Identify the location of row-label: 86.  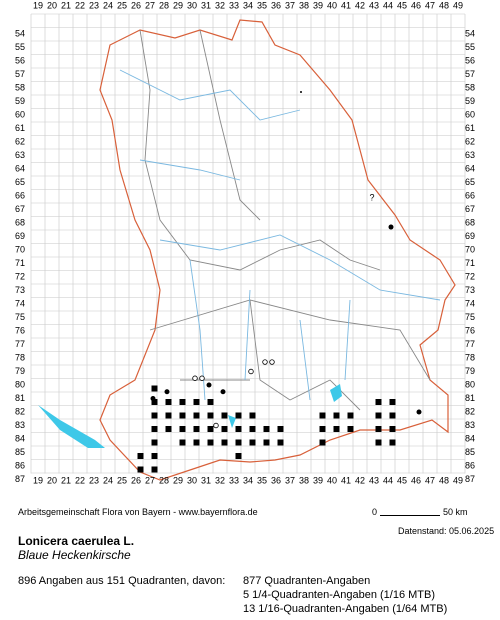
(20, 465).